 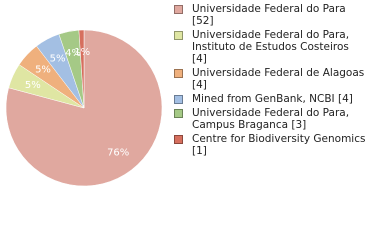 I want to click on legend-label: Universidade Federal de Alagoas [4], so click(x=278, y=79).